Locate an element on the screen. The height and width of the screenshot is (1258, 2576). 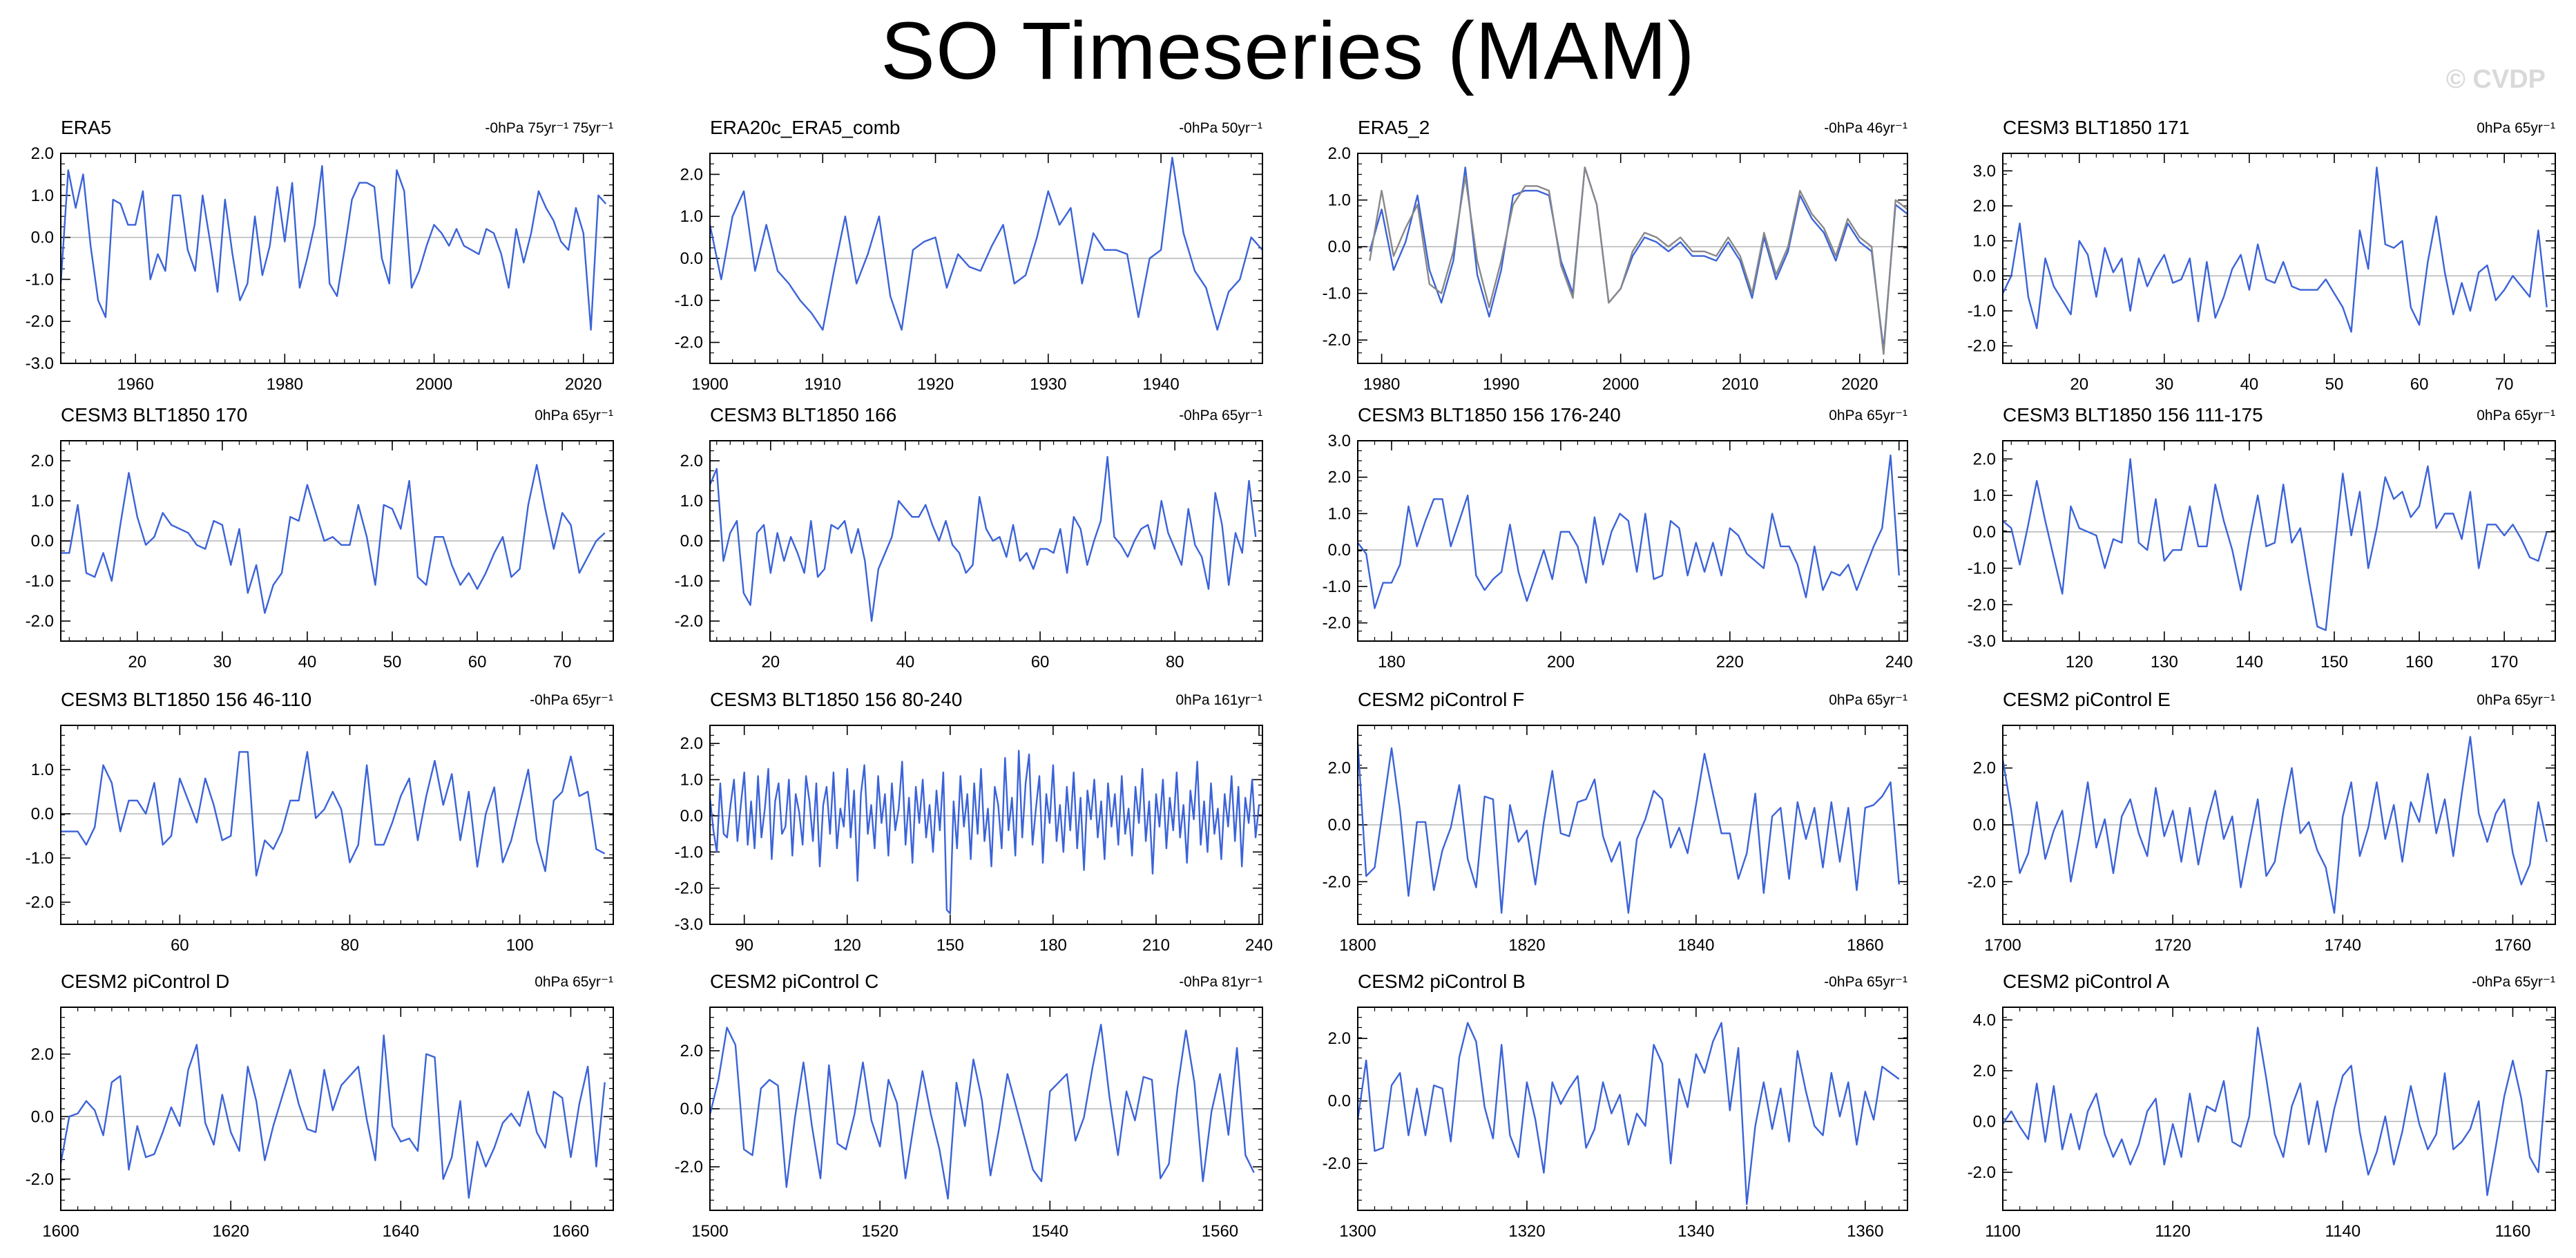
x-tick-label: 1980 is located at coordinates (1381, 384).